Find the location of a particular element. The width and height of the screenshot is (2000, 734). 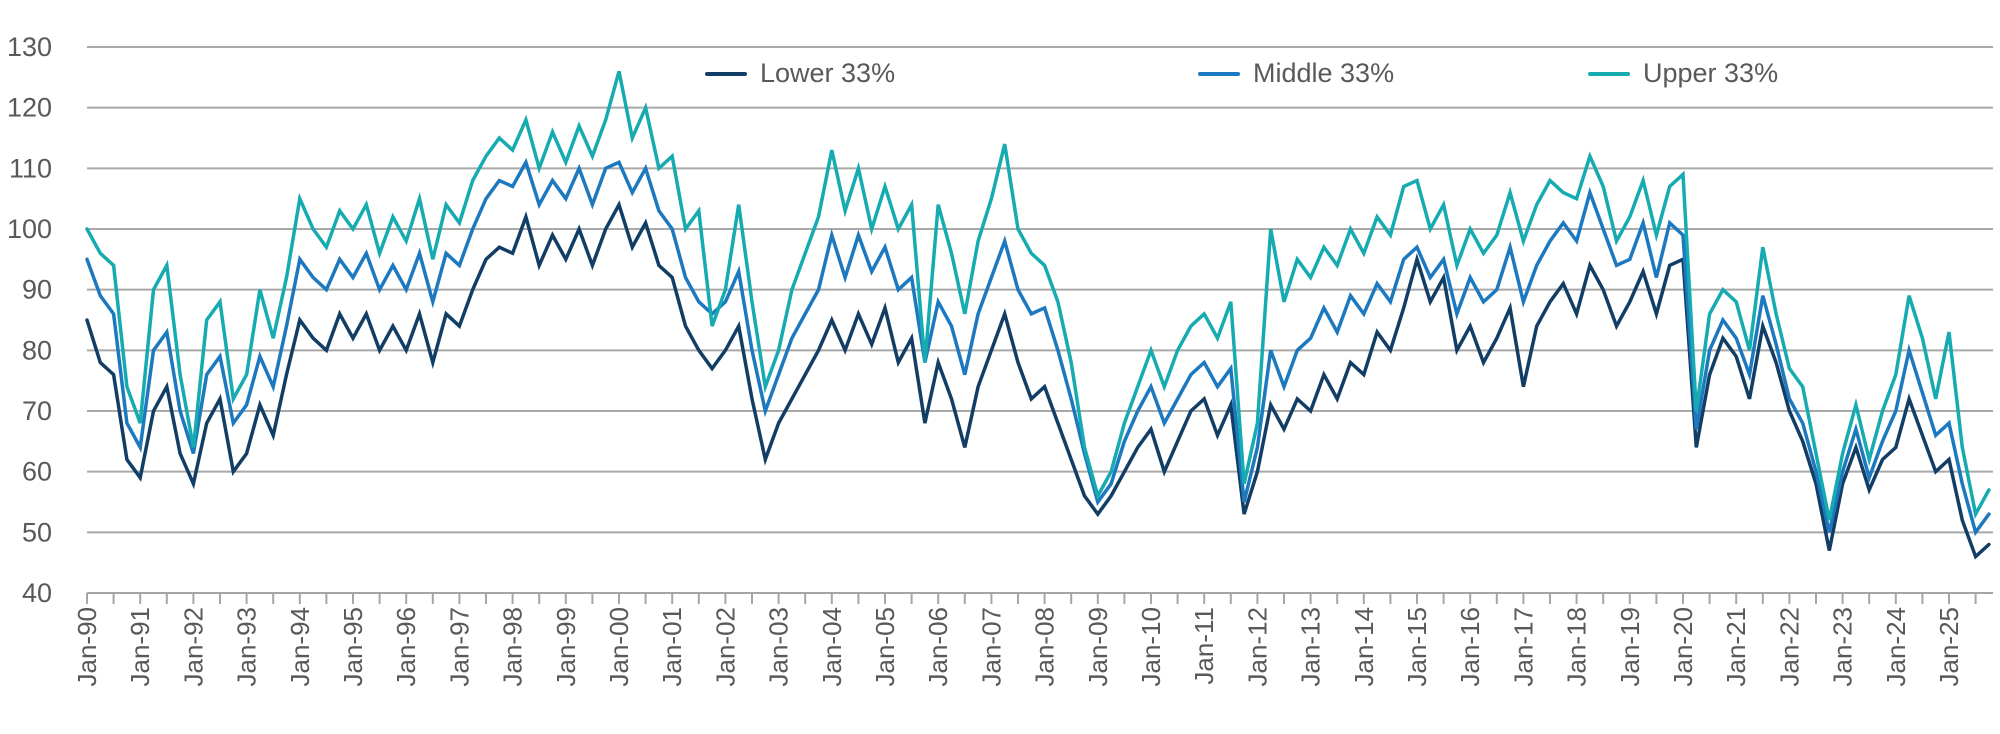

y-tick-label: 130 is located at coordinates (29, 47).